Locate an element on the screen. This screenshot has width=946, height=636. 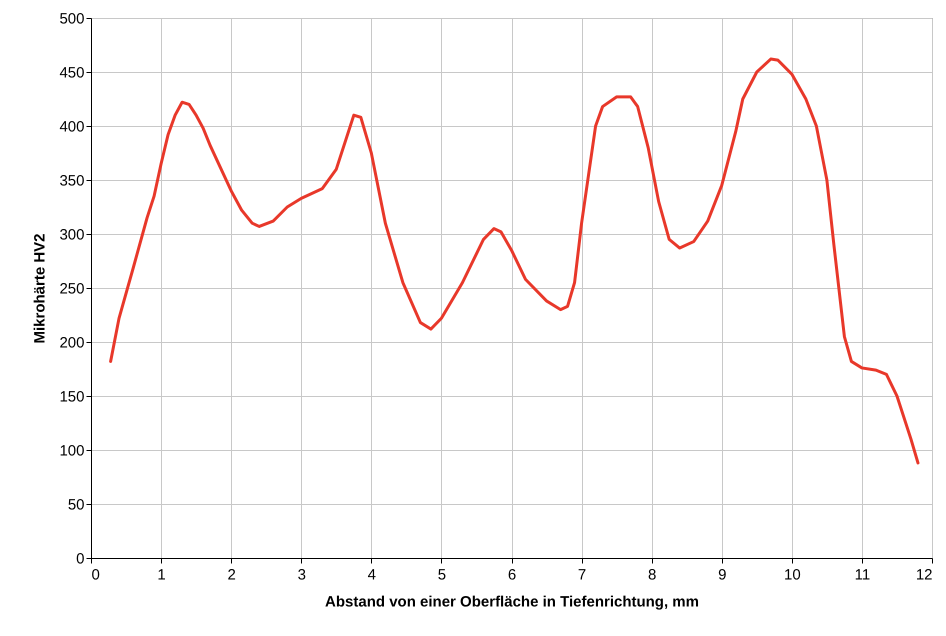
x-tick-label: 0 is located at coordinates (96, 575).